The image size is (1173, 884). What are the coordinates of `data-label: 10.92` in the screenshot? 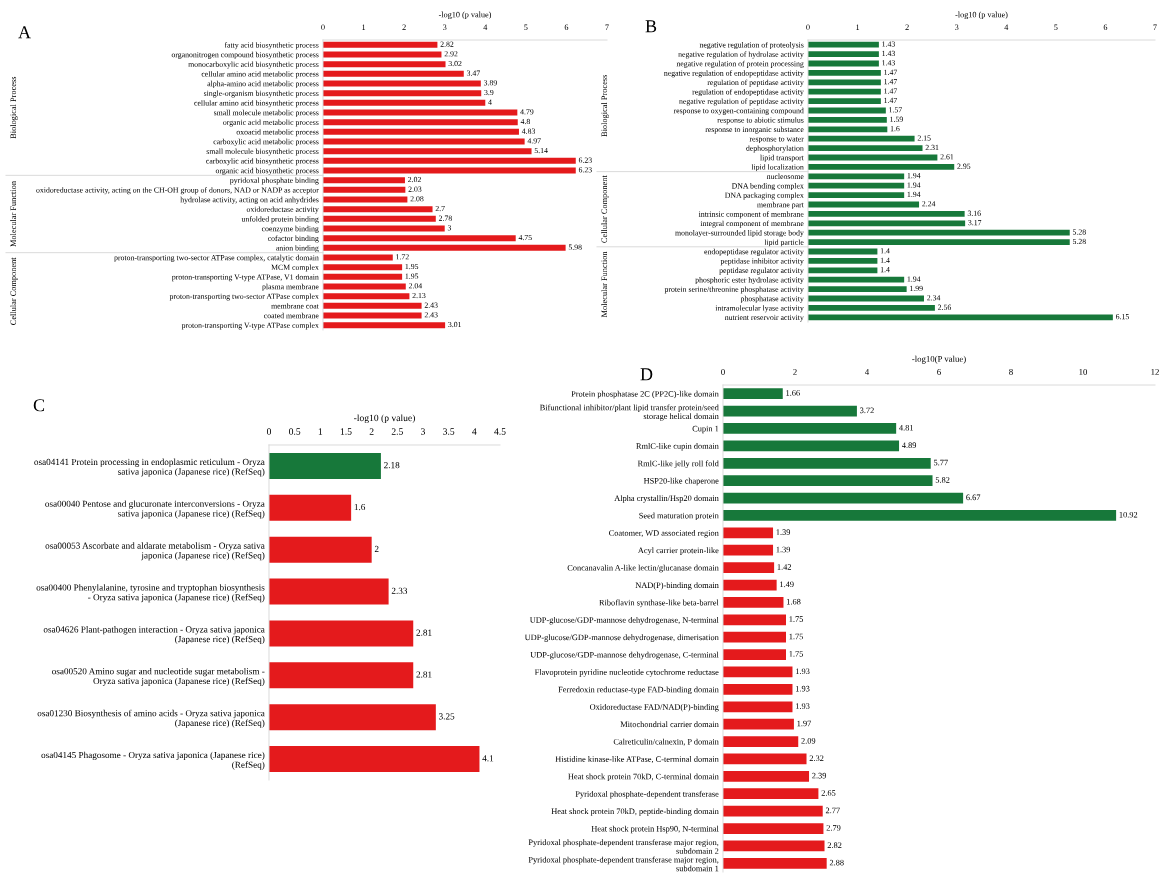 It's located at (1128, 514).